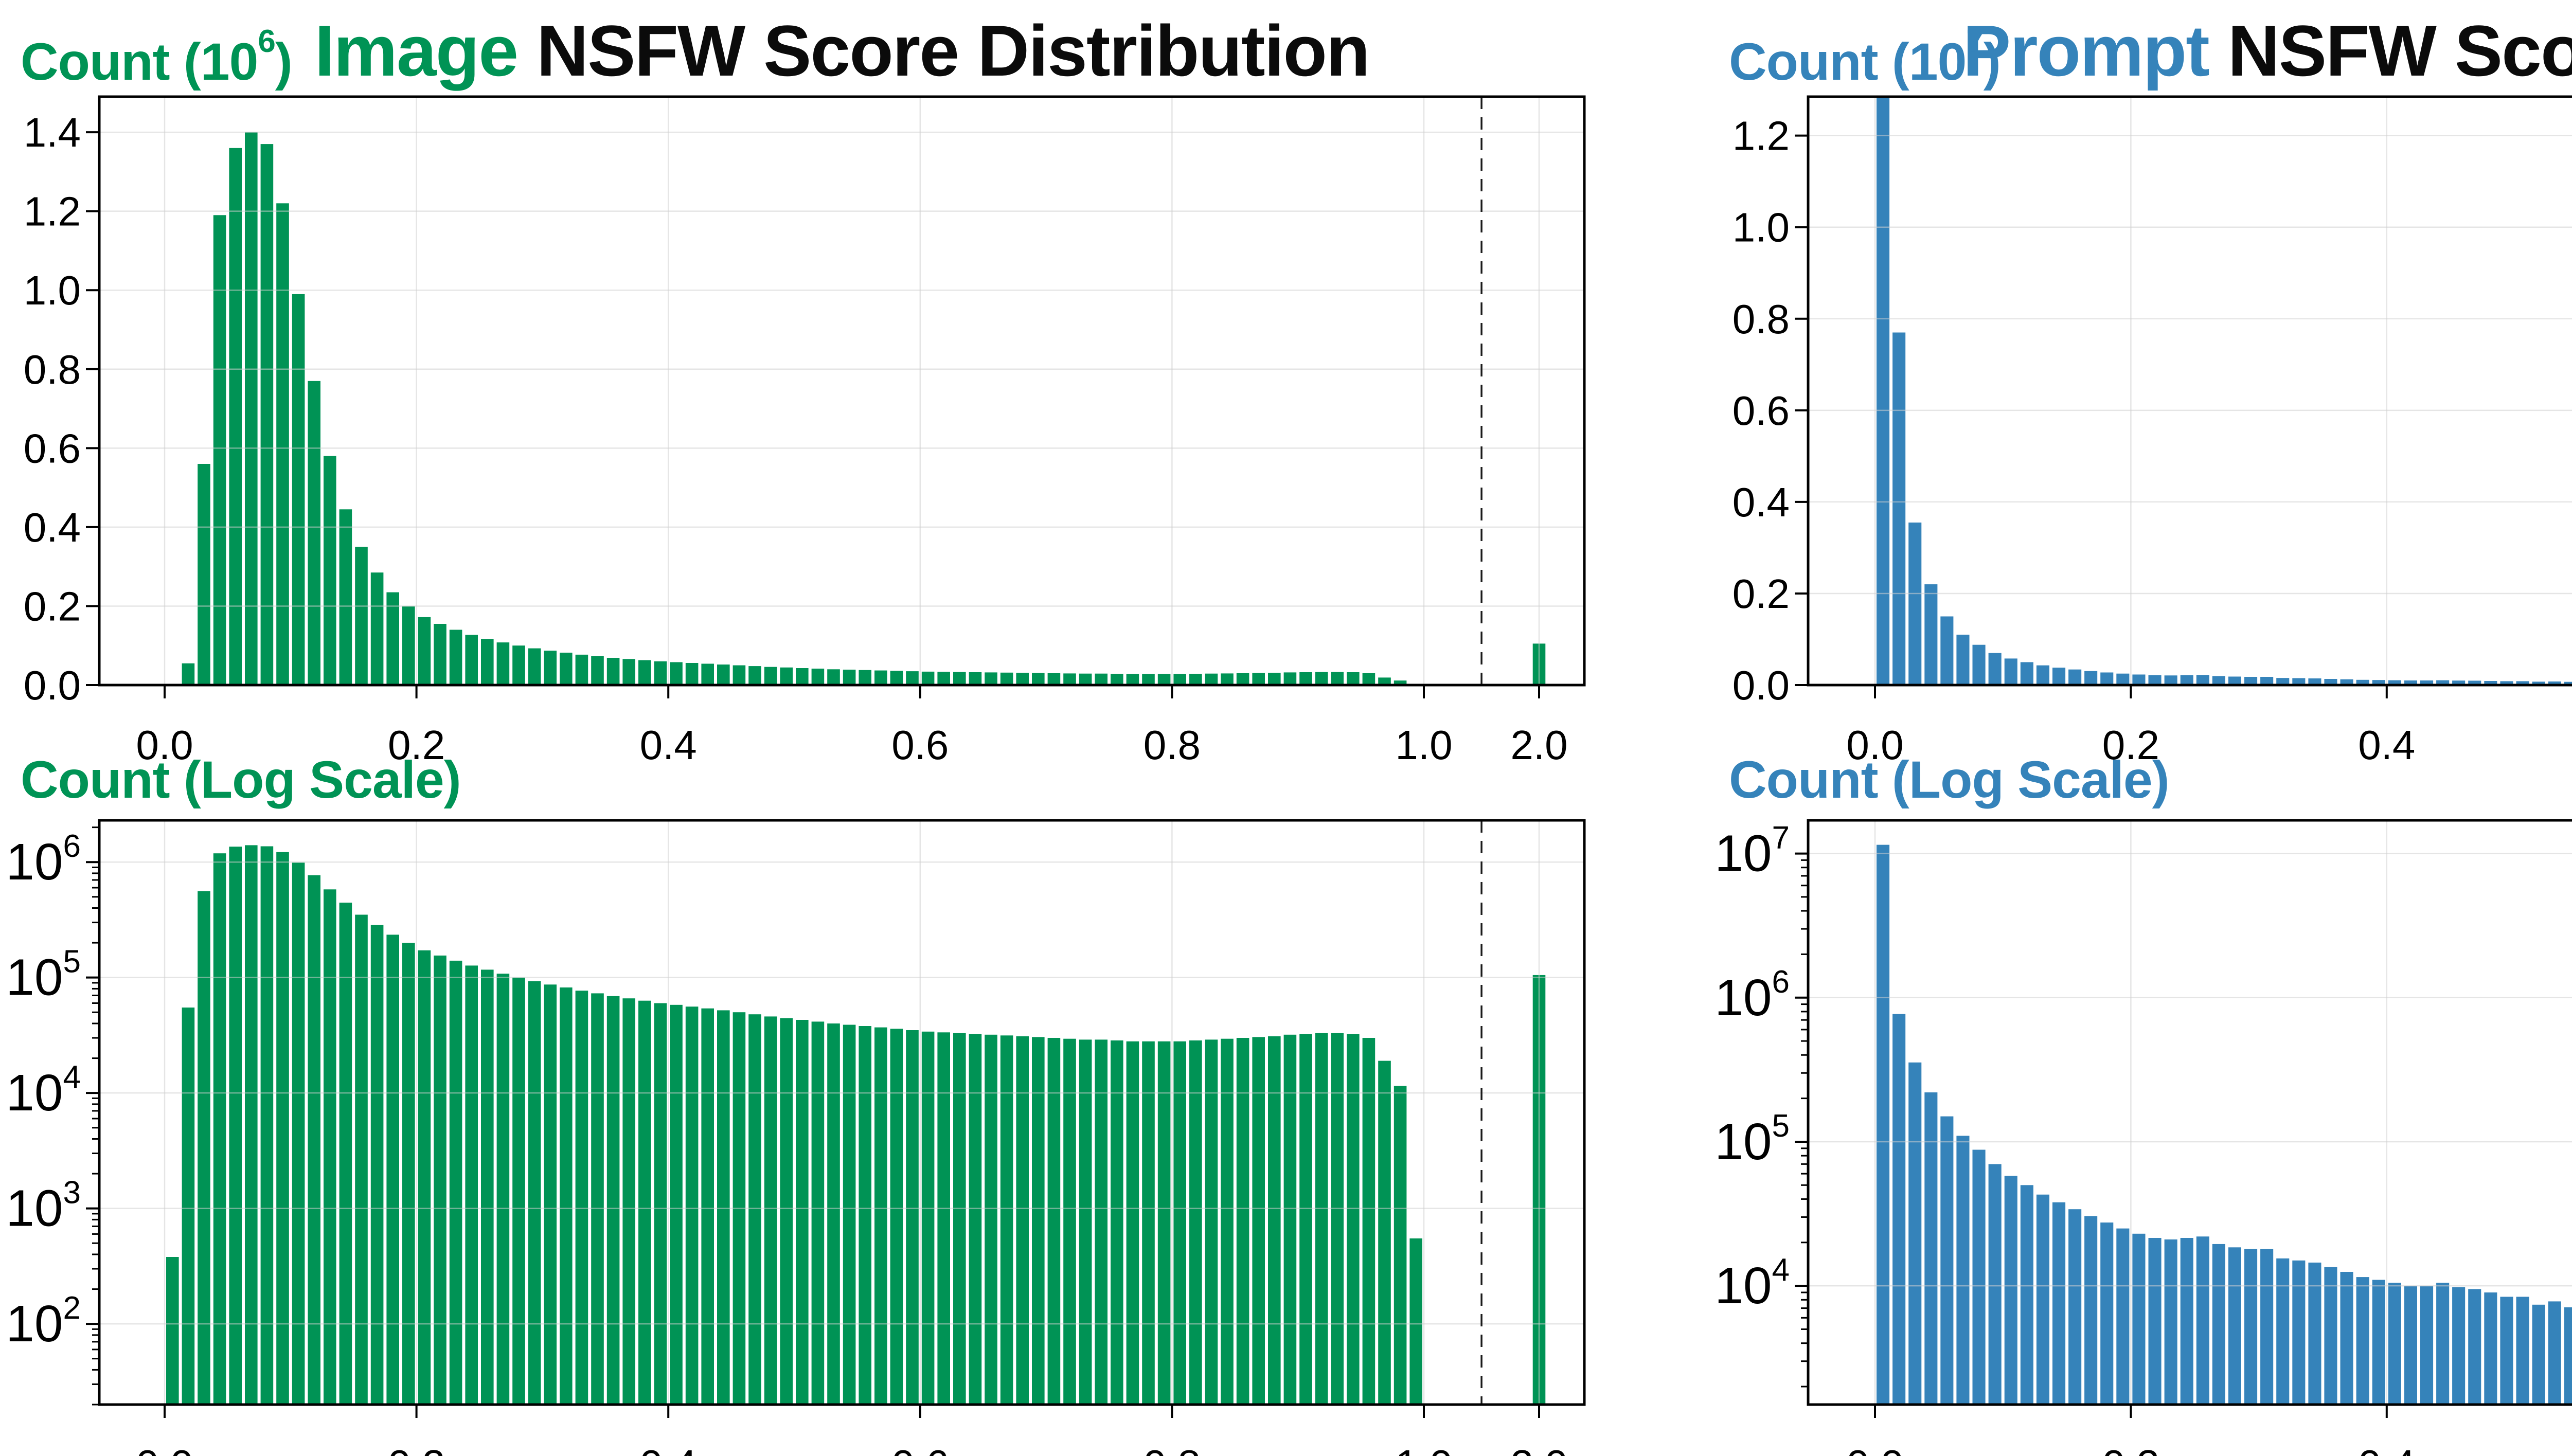 This screenshot has height=1456, width=2572. I want to click on prompt-linear-ylabel: Count (107), so click(1865, 58).